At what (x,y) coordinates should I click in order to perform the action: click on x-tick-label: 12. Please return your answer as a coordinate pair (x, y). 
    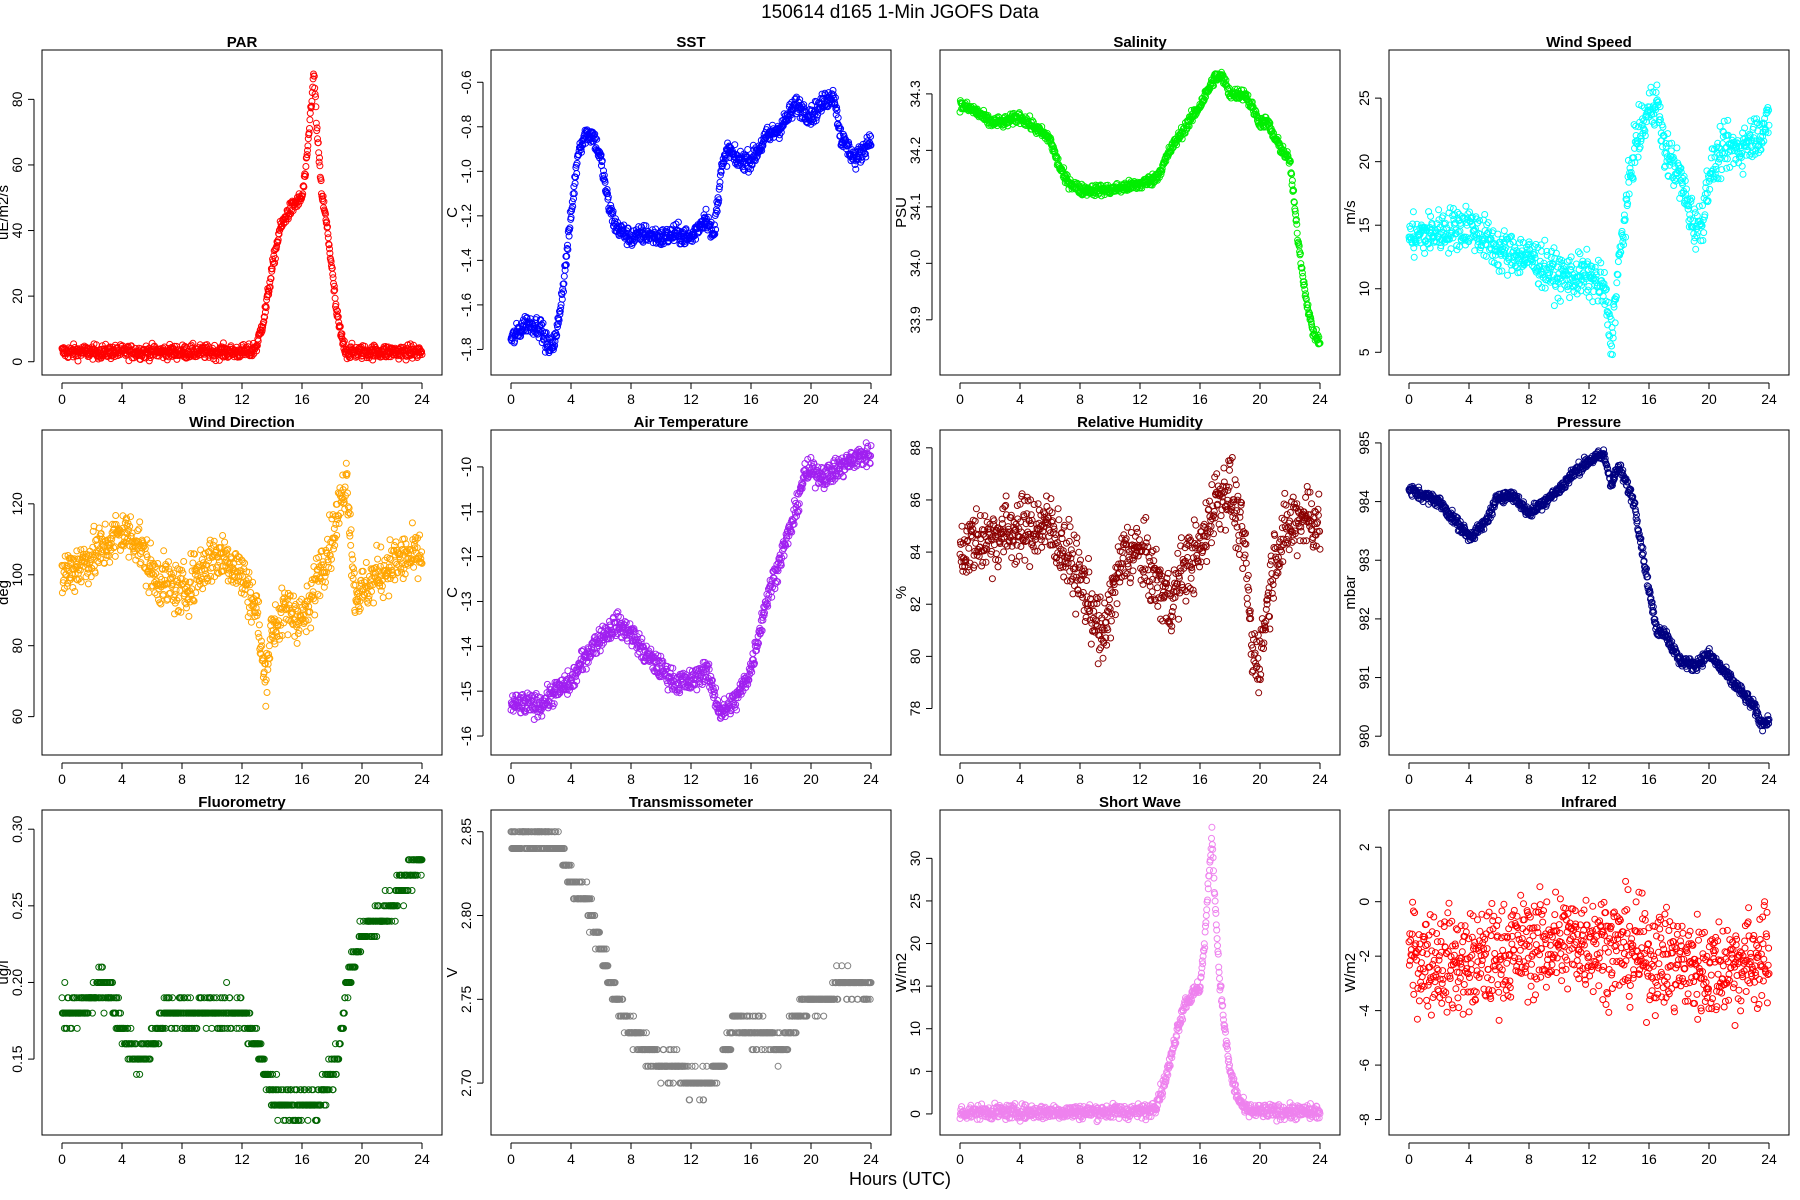
    Looking at the image, I should click on (242, 399).